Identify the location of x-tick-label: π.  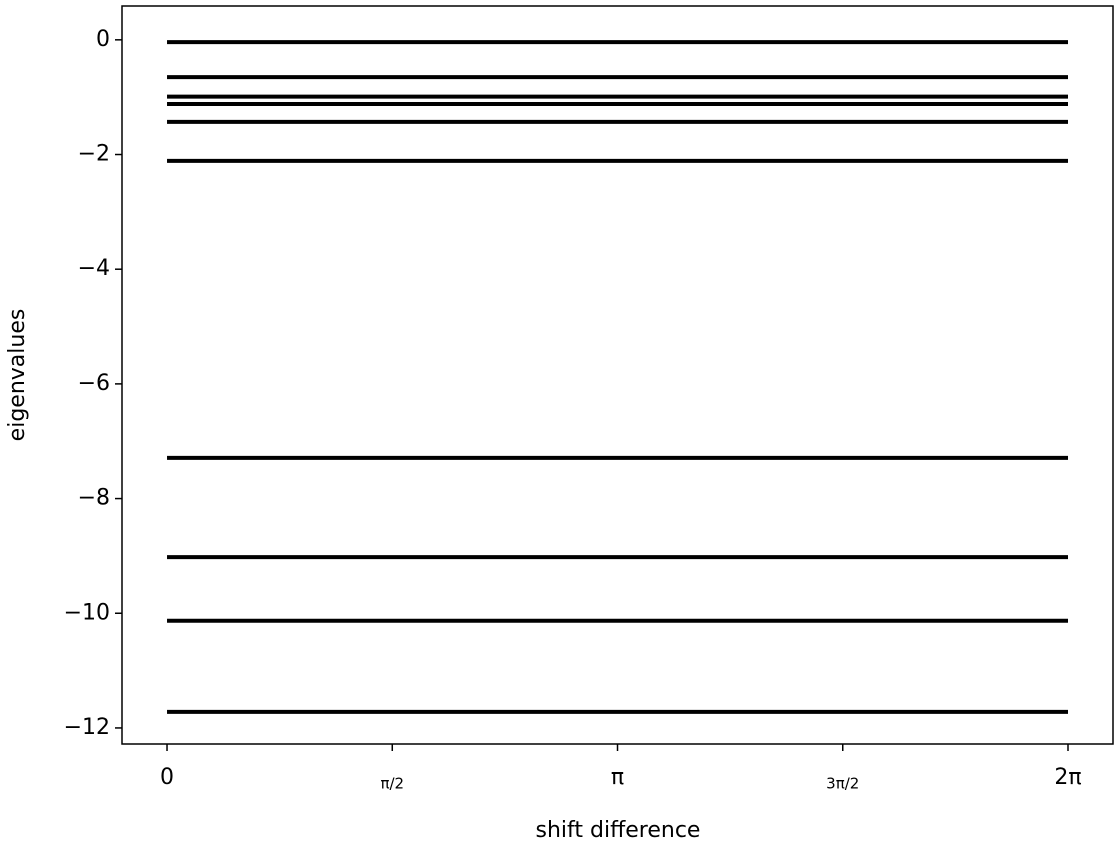
(617, 777).